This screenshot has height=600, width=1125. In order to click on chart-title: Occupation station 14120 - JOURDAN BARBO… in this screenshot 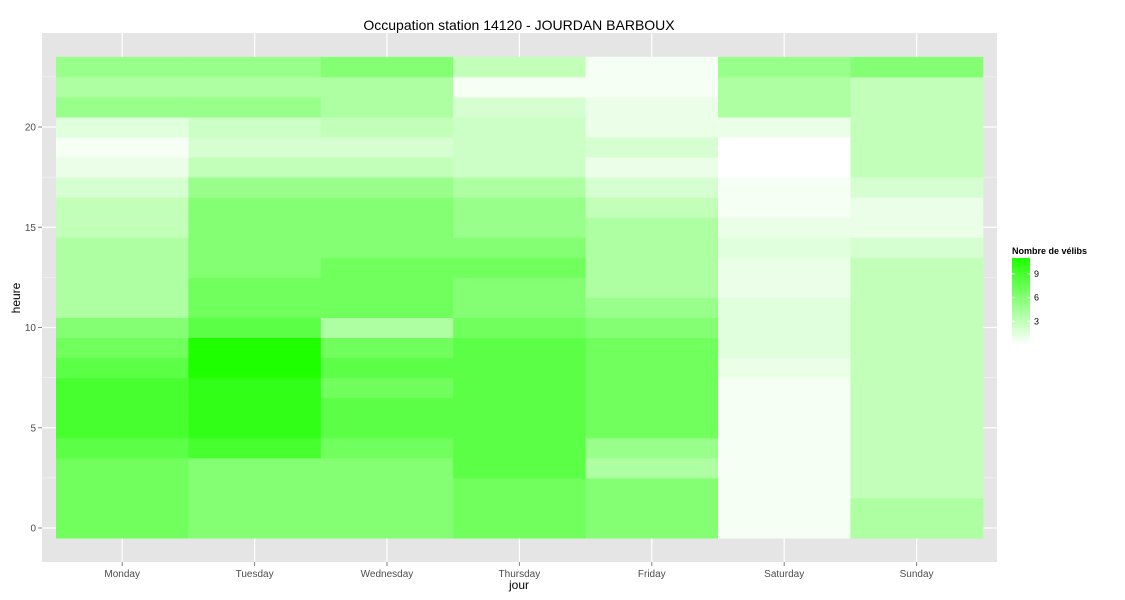, I will do `click(519, 25)`.